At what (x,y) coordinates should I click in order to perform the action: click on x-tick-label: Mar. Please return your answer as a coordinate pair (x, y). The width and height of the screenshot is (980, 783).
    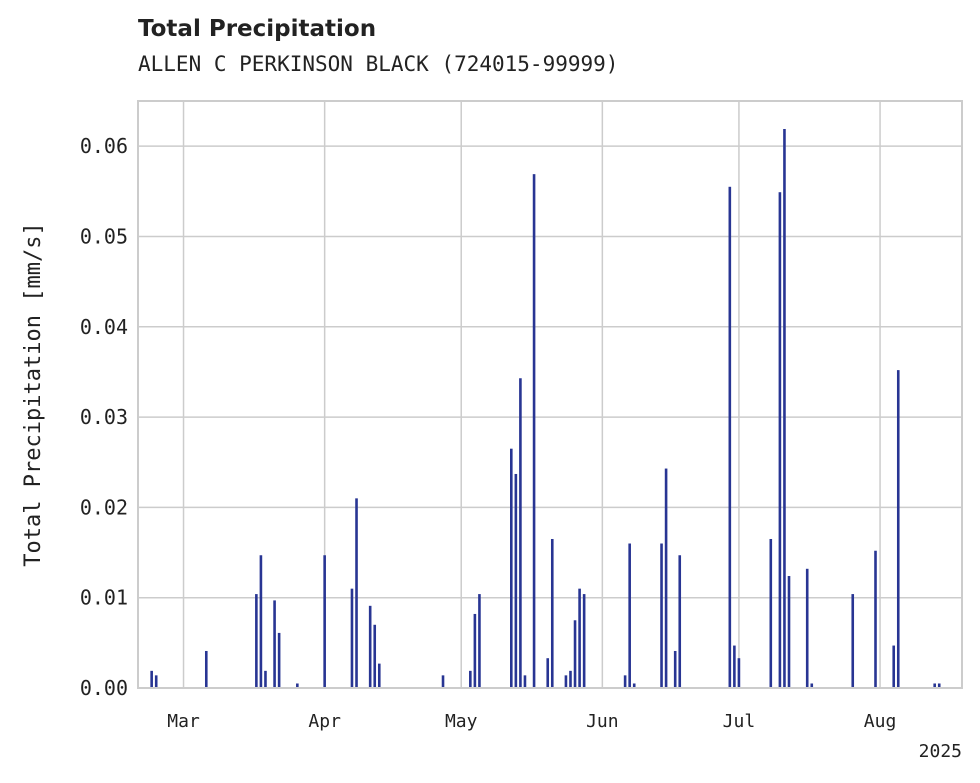
    Looking at the image, I should click on (183, 721).